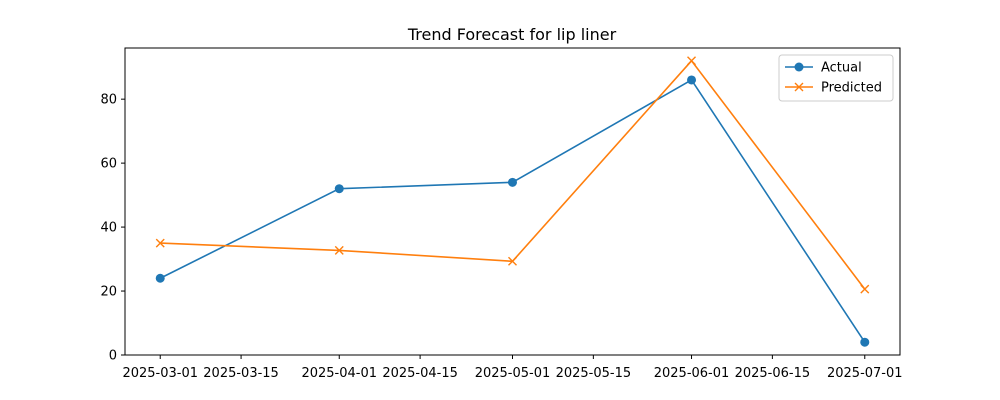 Image resolution: width=1000 pixels, height=400 pixels. I want to click on x-tick-label: 2025-03-15, so click(241, 373).